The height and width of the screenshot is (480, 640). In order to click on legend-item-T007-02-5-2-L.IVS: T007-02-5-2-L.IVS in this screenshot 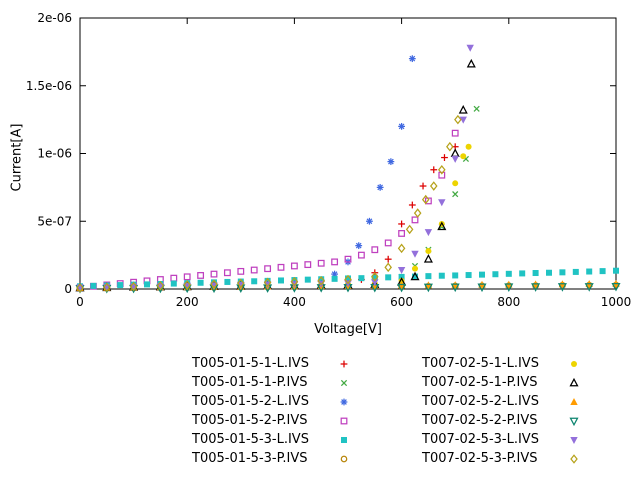, I will do `click(502, 401)`.